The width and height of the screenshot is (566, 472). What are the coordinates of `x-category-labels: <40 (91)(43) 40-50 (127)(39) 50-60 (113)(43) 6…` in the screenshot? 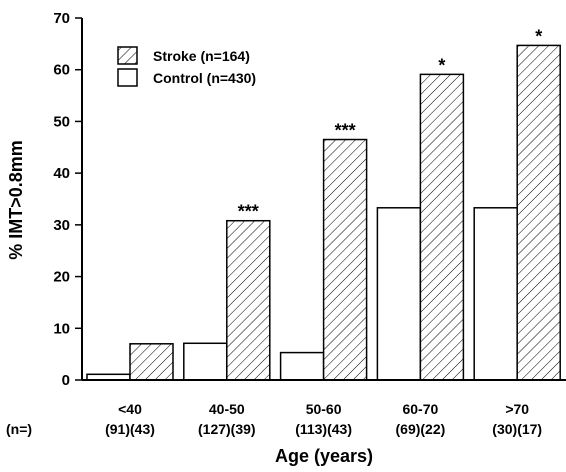 It's located at (274, 419).